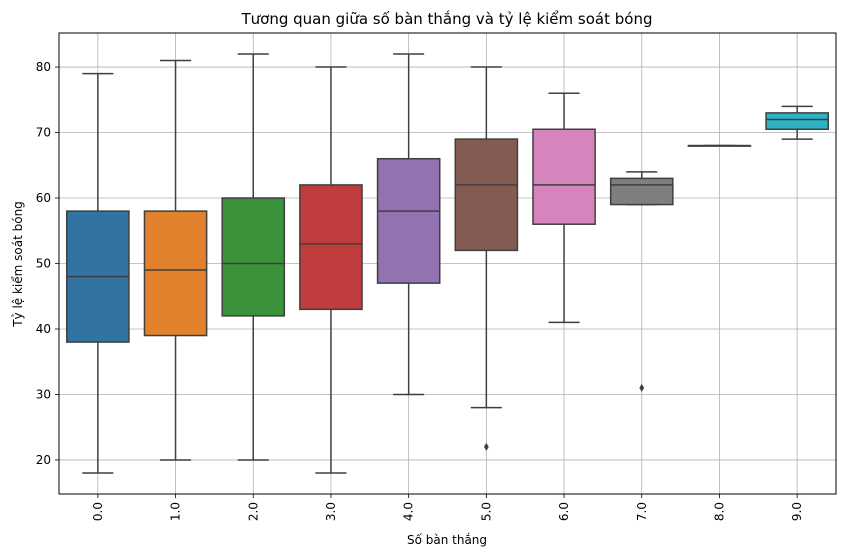  Describe the element at coordinates (719, 511) in the screenshot. I see `x-tick-label: 8.0` at that location.